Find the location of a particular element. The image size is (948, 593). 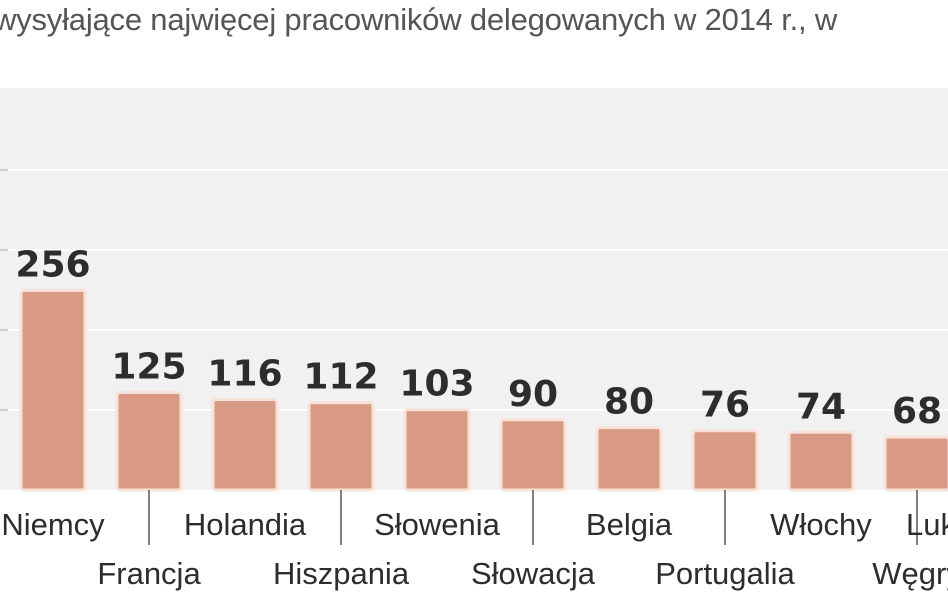

bar-holandia is located at coordinates (245, 445).